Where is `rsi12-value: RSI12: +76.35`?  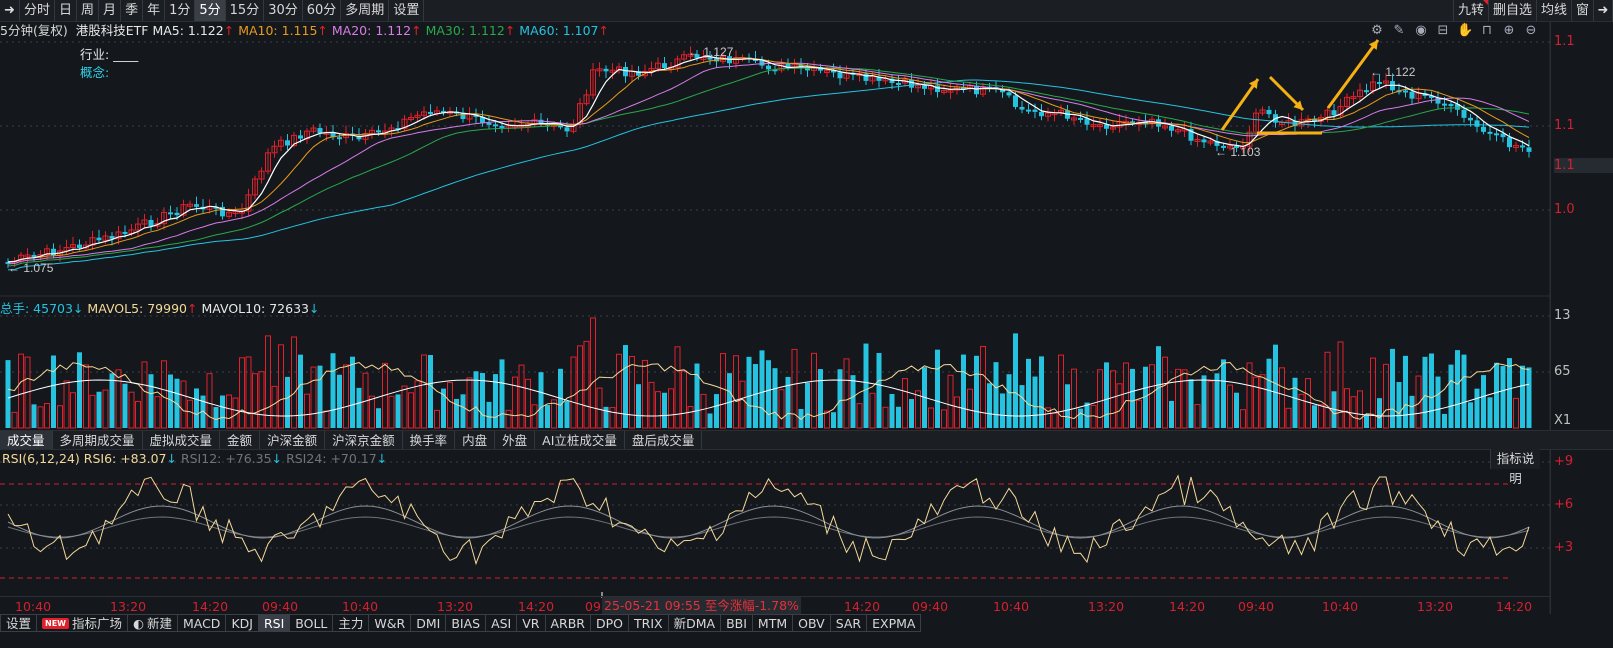 rsi12-value: RSI12: +76.35 is located at coordinates (226, 458).